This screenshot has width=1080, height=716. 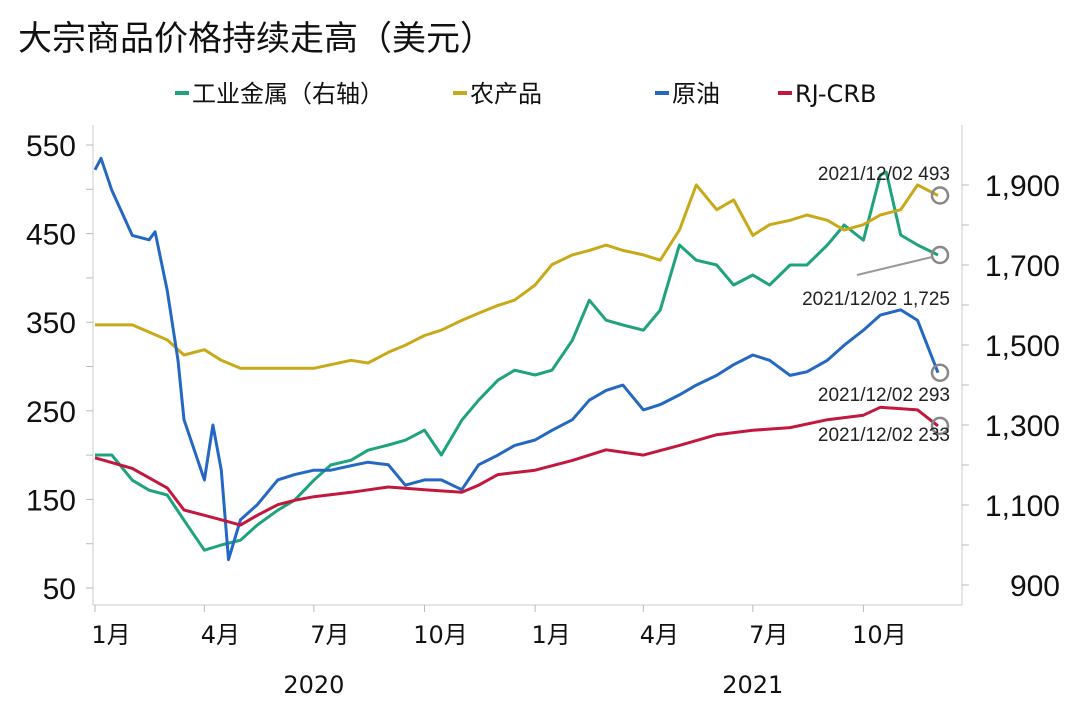 I want to click on annotation-label: 2021/12/02 493, so click(x=884, y=174).